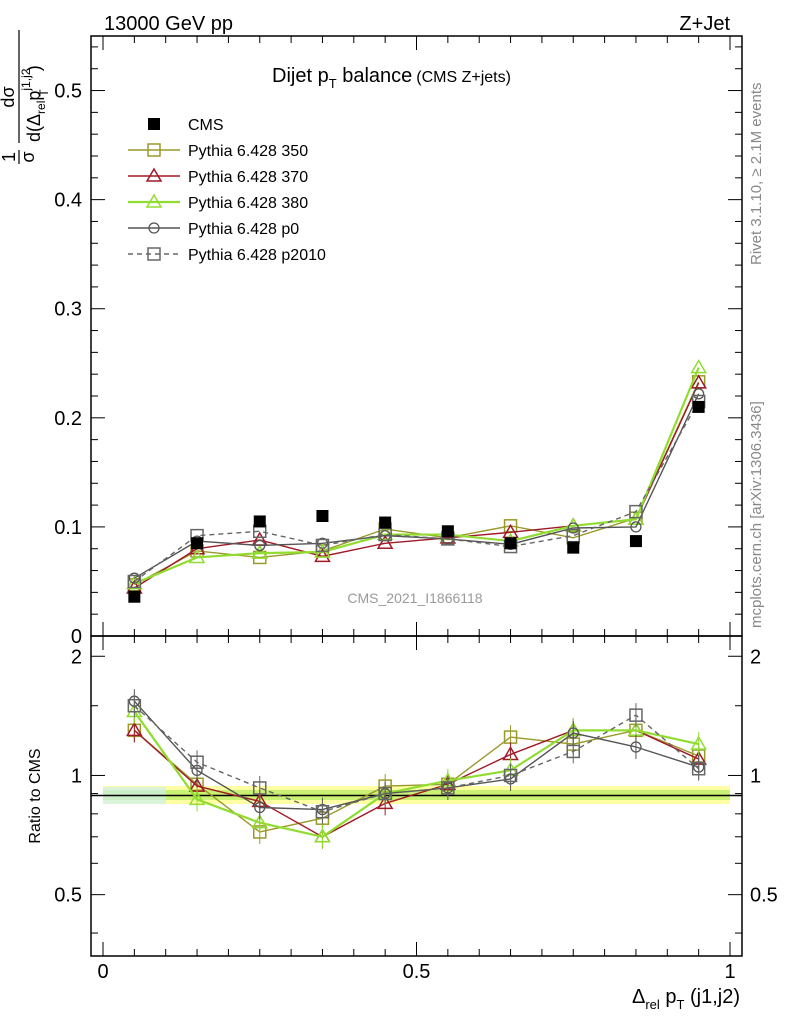  What do you see at coordinates (68, 201) in the screenshot?
I see `main-y-tick-label: 0.4` at bounding box center [68, 201].